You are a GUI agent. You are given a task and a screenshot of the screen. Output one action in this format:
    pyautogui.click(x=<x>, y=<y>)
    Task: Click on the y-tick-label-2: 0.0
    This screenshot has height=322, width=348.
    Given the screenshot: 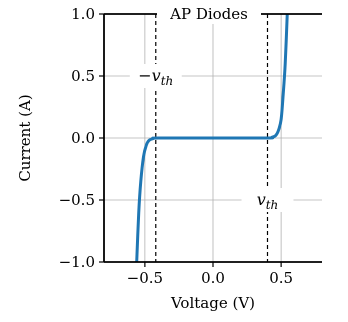 What is the action you would take?
    pyautogui.click(x=83, y=138)
    